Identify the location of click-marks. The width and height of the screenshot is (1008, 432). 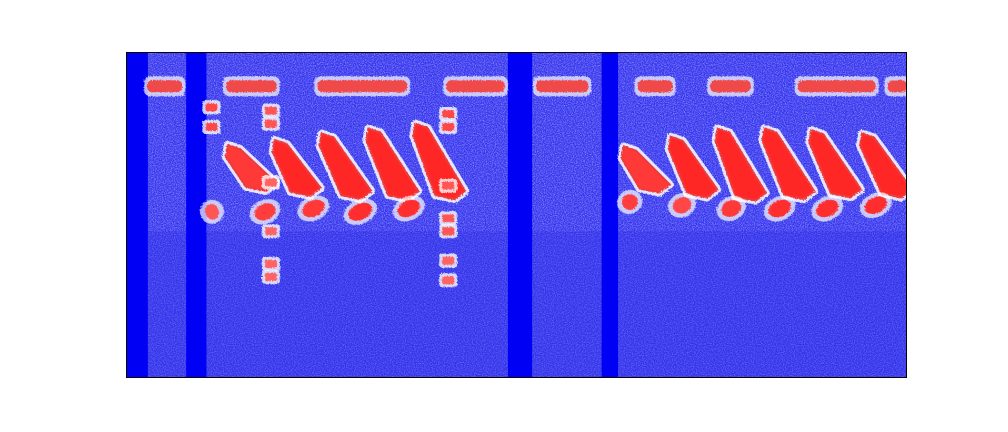
(330, 194).